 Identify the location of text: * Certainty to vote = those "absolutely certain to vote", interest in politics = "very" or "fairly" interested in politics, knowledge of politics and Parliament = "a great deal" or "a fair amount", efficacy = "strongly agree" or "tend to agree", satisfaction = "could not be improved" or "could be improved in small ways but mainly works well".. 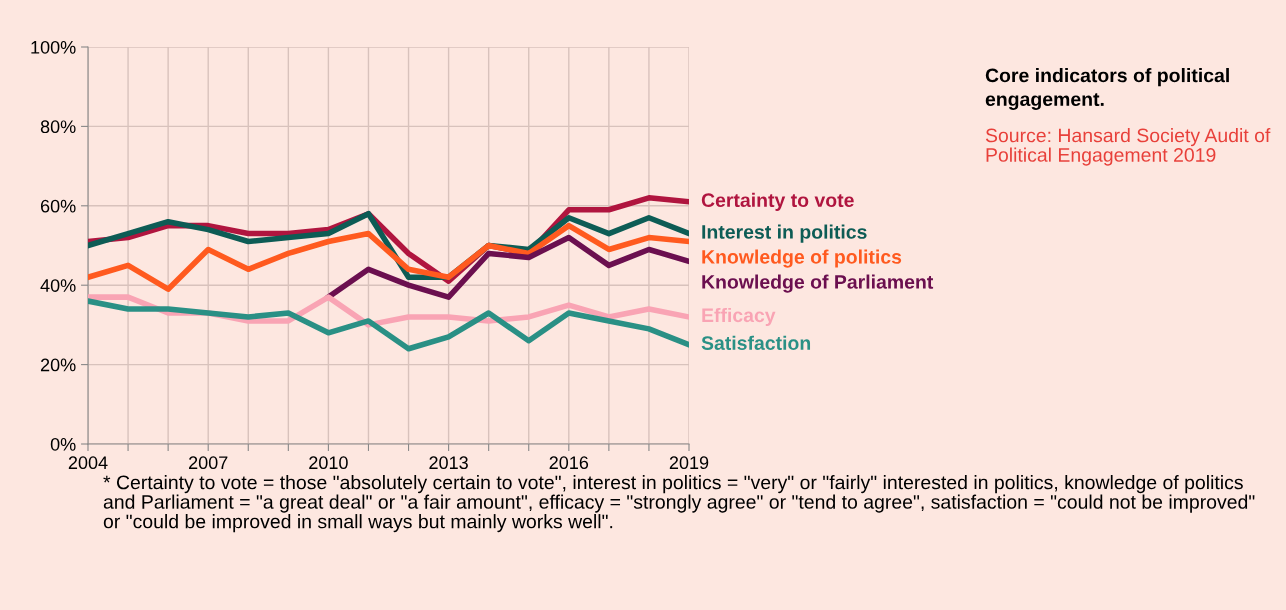
(679, 504).